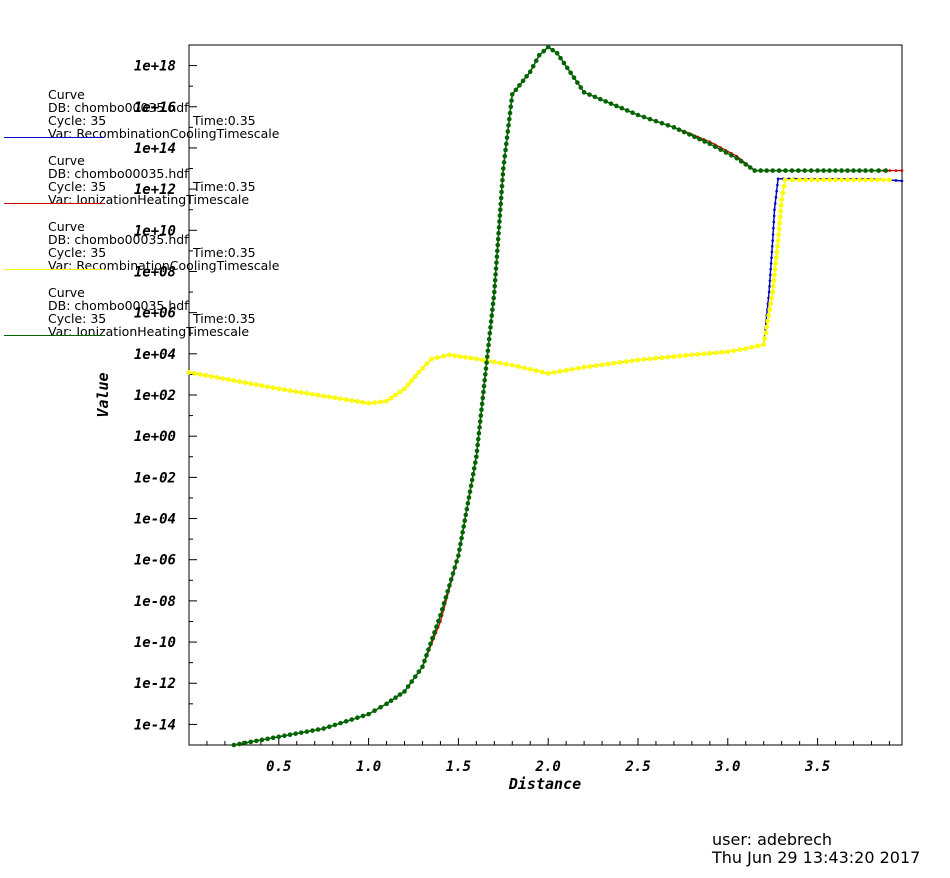  Describe the element at coordinates (155, 478) in the screenshot. I see `y-tick-label: 1e-02` at that location.